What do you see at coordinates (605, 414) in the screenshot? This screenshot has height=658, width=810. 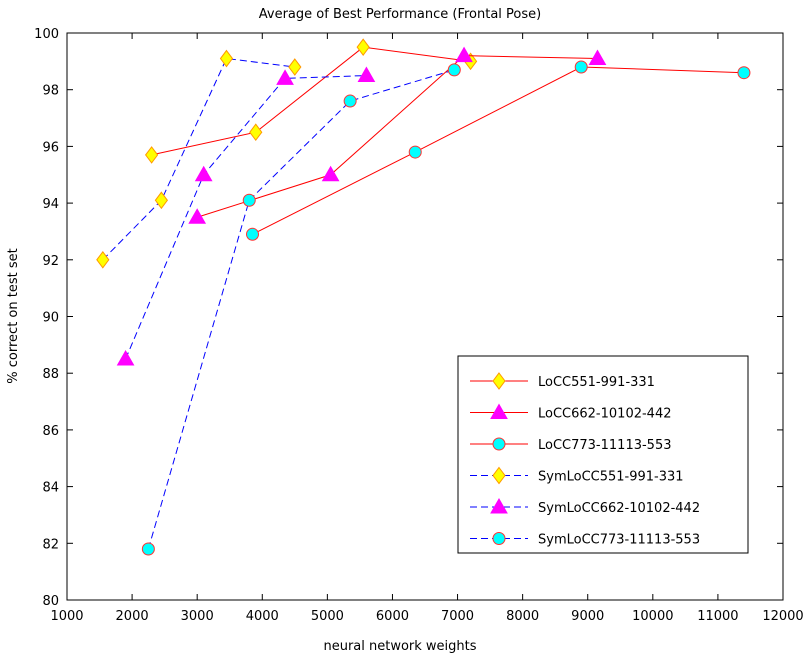 I see `legend-label: LoCC662-10102-442` at bounding box center [605, 414].